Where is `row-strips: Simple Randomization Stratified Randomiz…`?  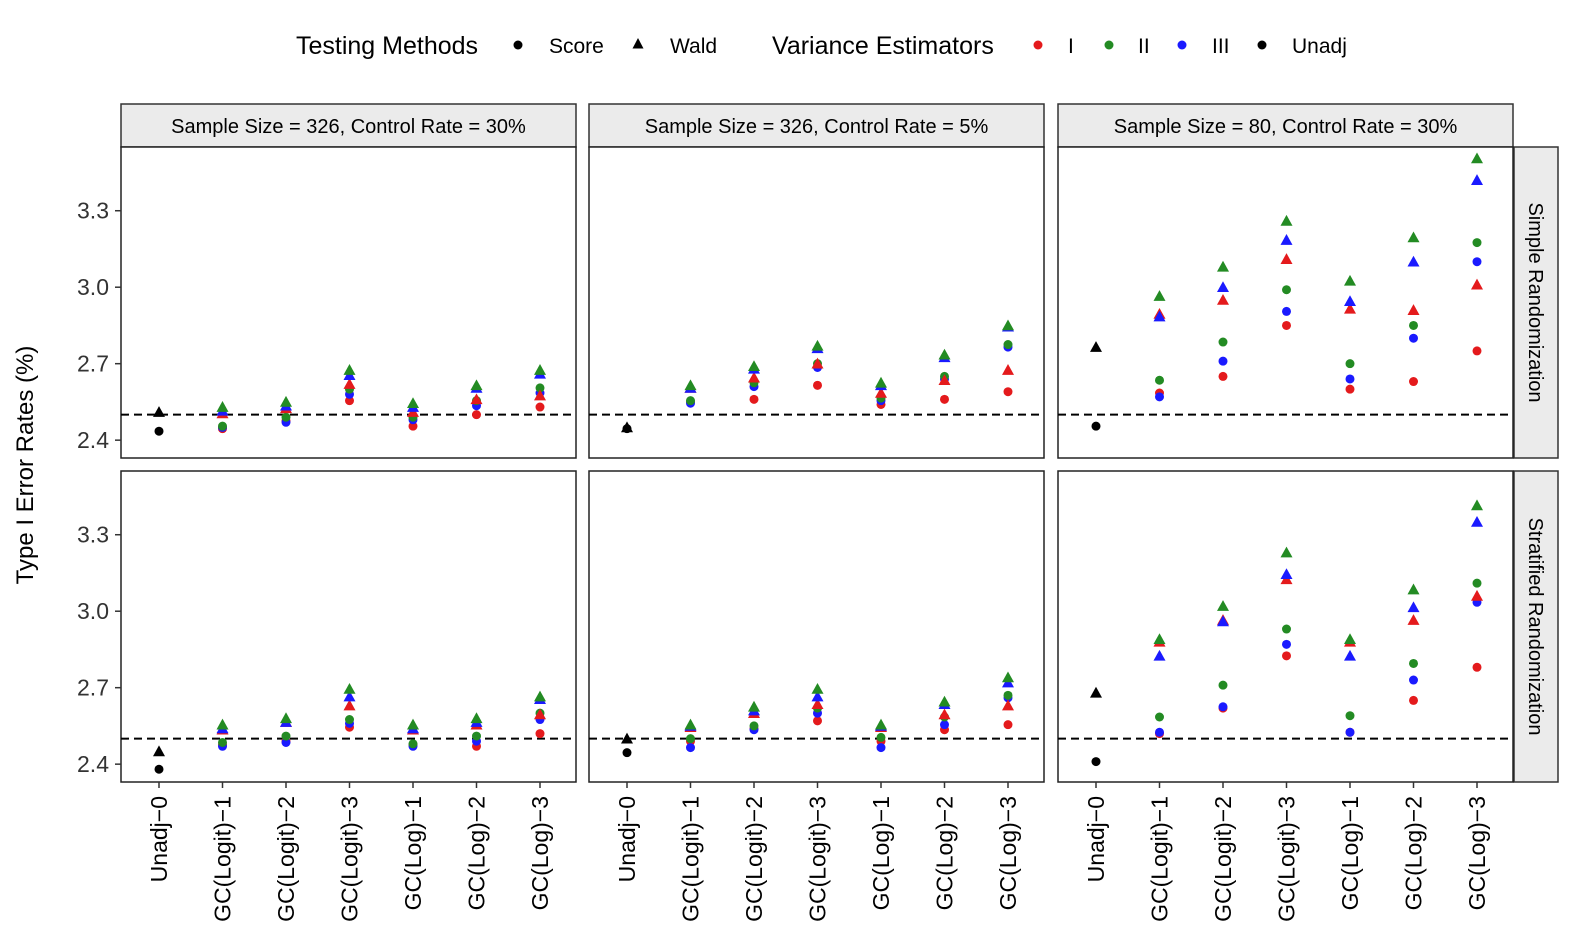 row-strips: Simple Randomization Stratified Randomiz… is located at coordinates (1536, 464).